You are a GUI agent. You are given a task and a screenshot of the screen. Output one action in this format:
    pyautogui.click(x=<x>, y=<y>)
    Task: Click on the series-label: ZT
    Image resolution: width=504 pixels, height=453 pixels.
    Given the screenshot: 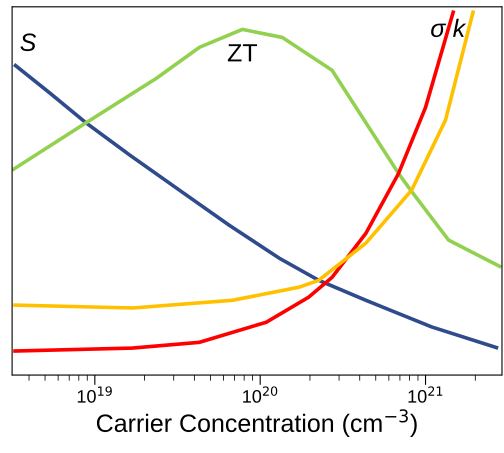 What is the action you would take?
    pyautogui.click(x=243, y=53)
    